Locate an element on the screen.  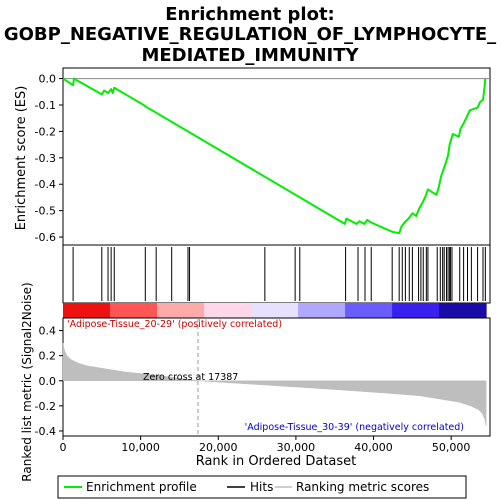
x-tick-label: 20,000 is located at coordinates (218, 447).